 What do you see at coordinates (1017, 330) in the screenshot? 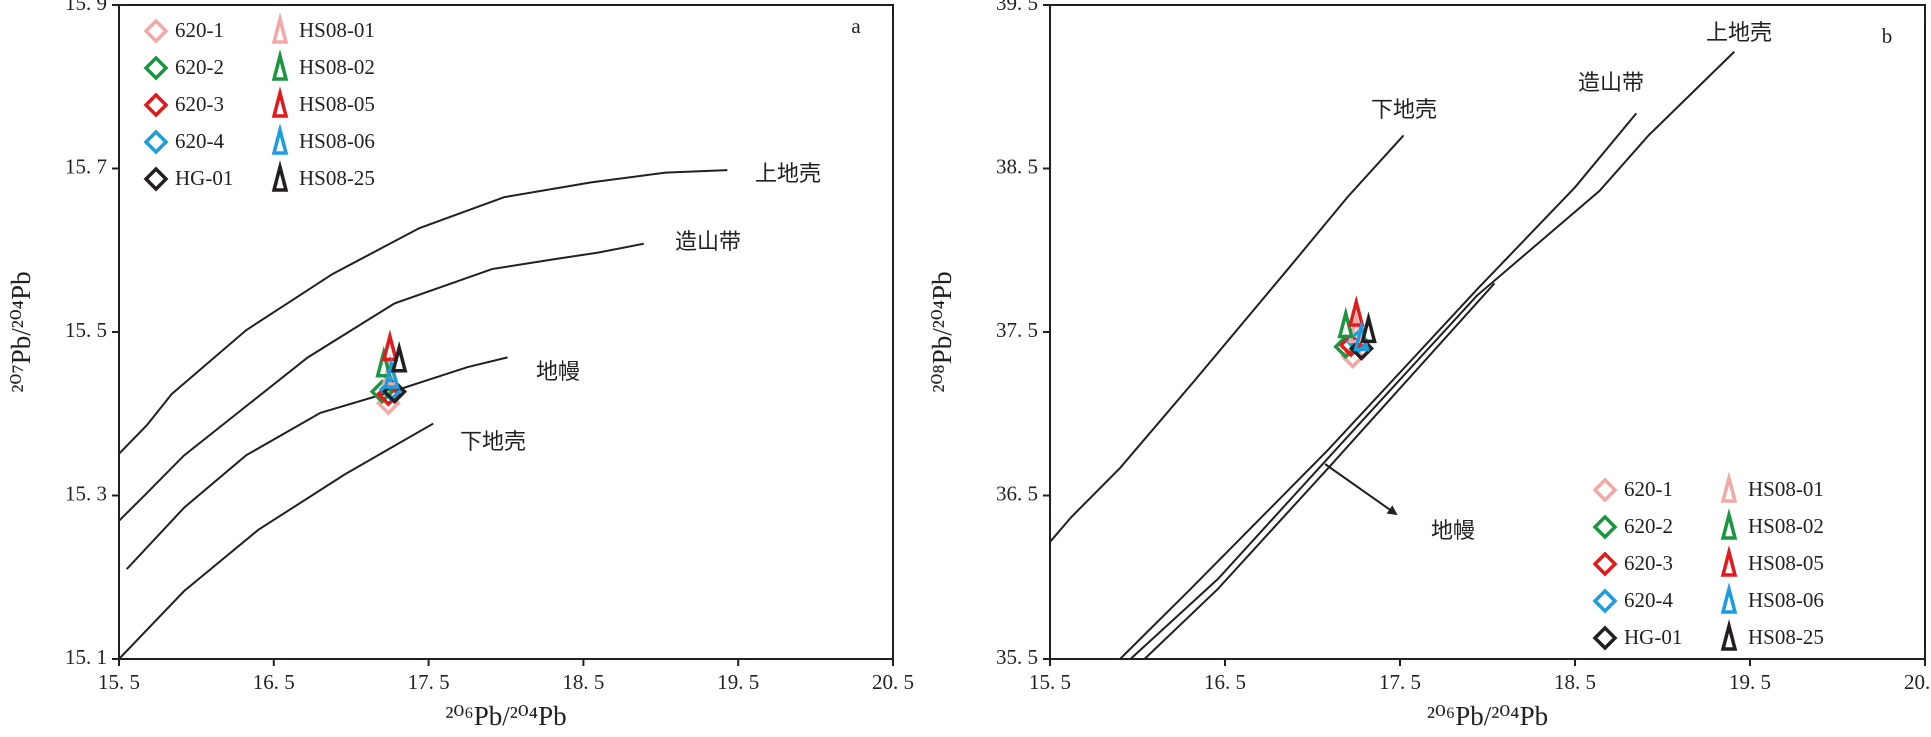
I see `y-tick-label: 37. 5` at bounding box center [1017, 330].